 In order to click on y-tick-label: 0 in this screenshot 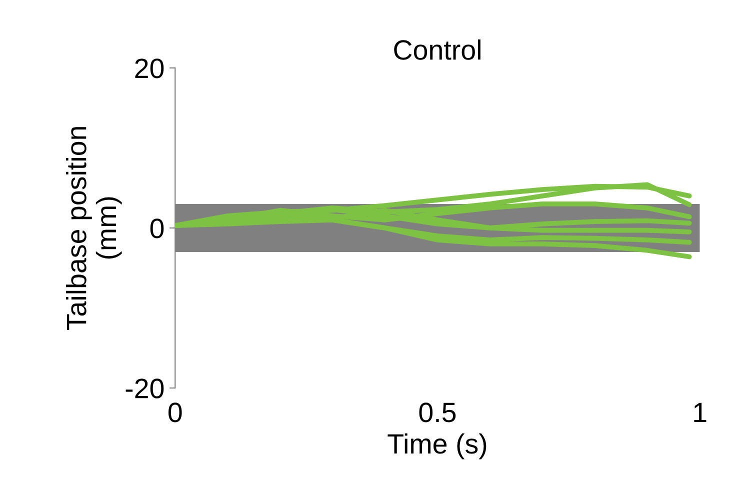, I will do `click(157, 228)`.